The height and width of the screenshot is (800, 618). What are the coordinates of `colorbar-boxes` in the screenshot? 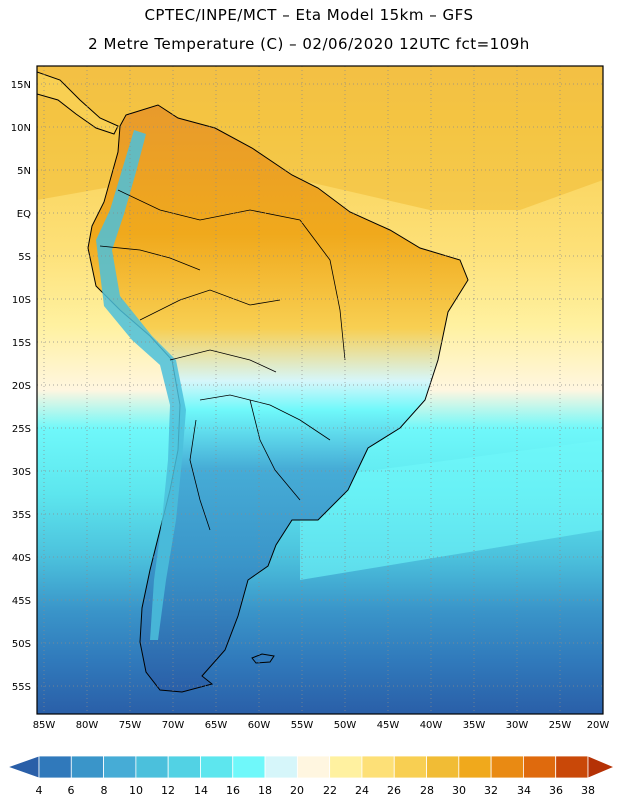 It's located at (311, 767).